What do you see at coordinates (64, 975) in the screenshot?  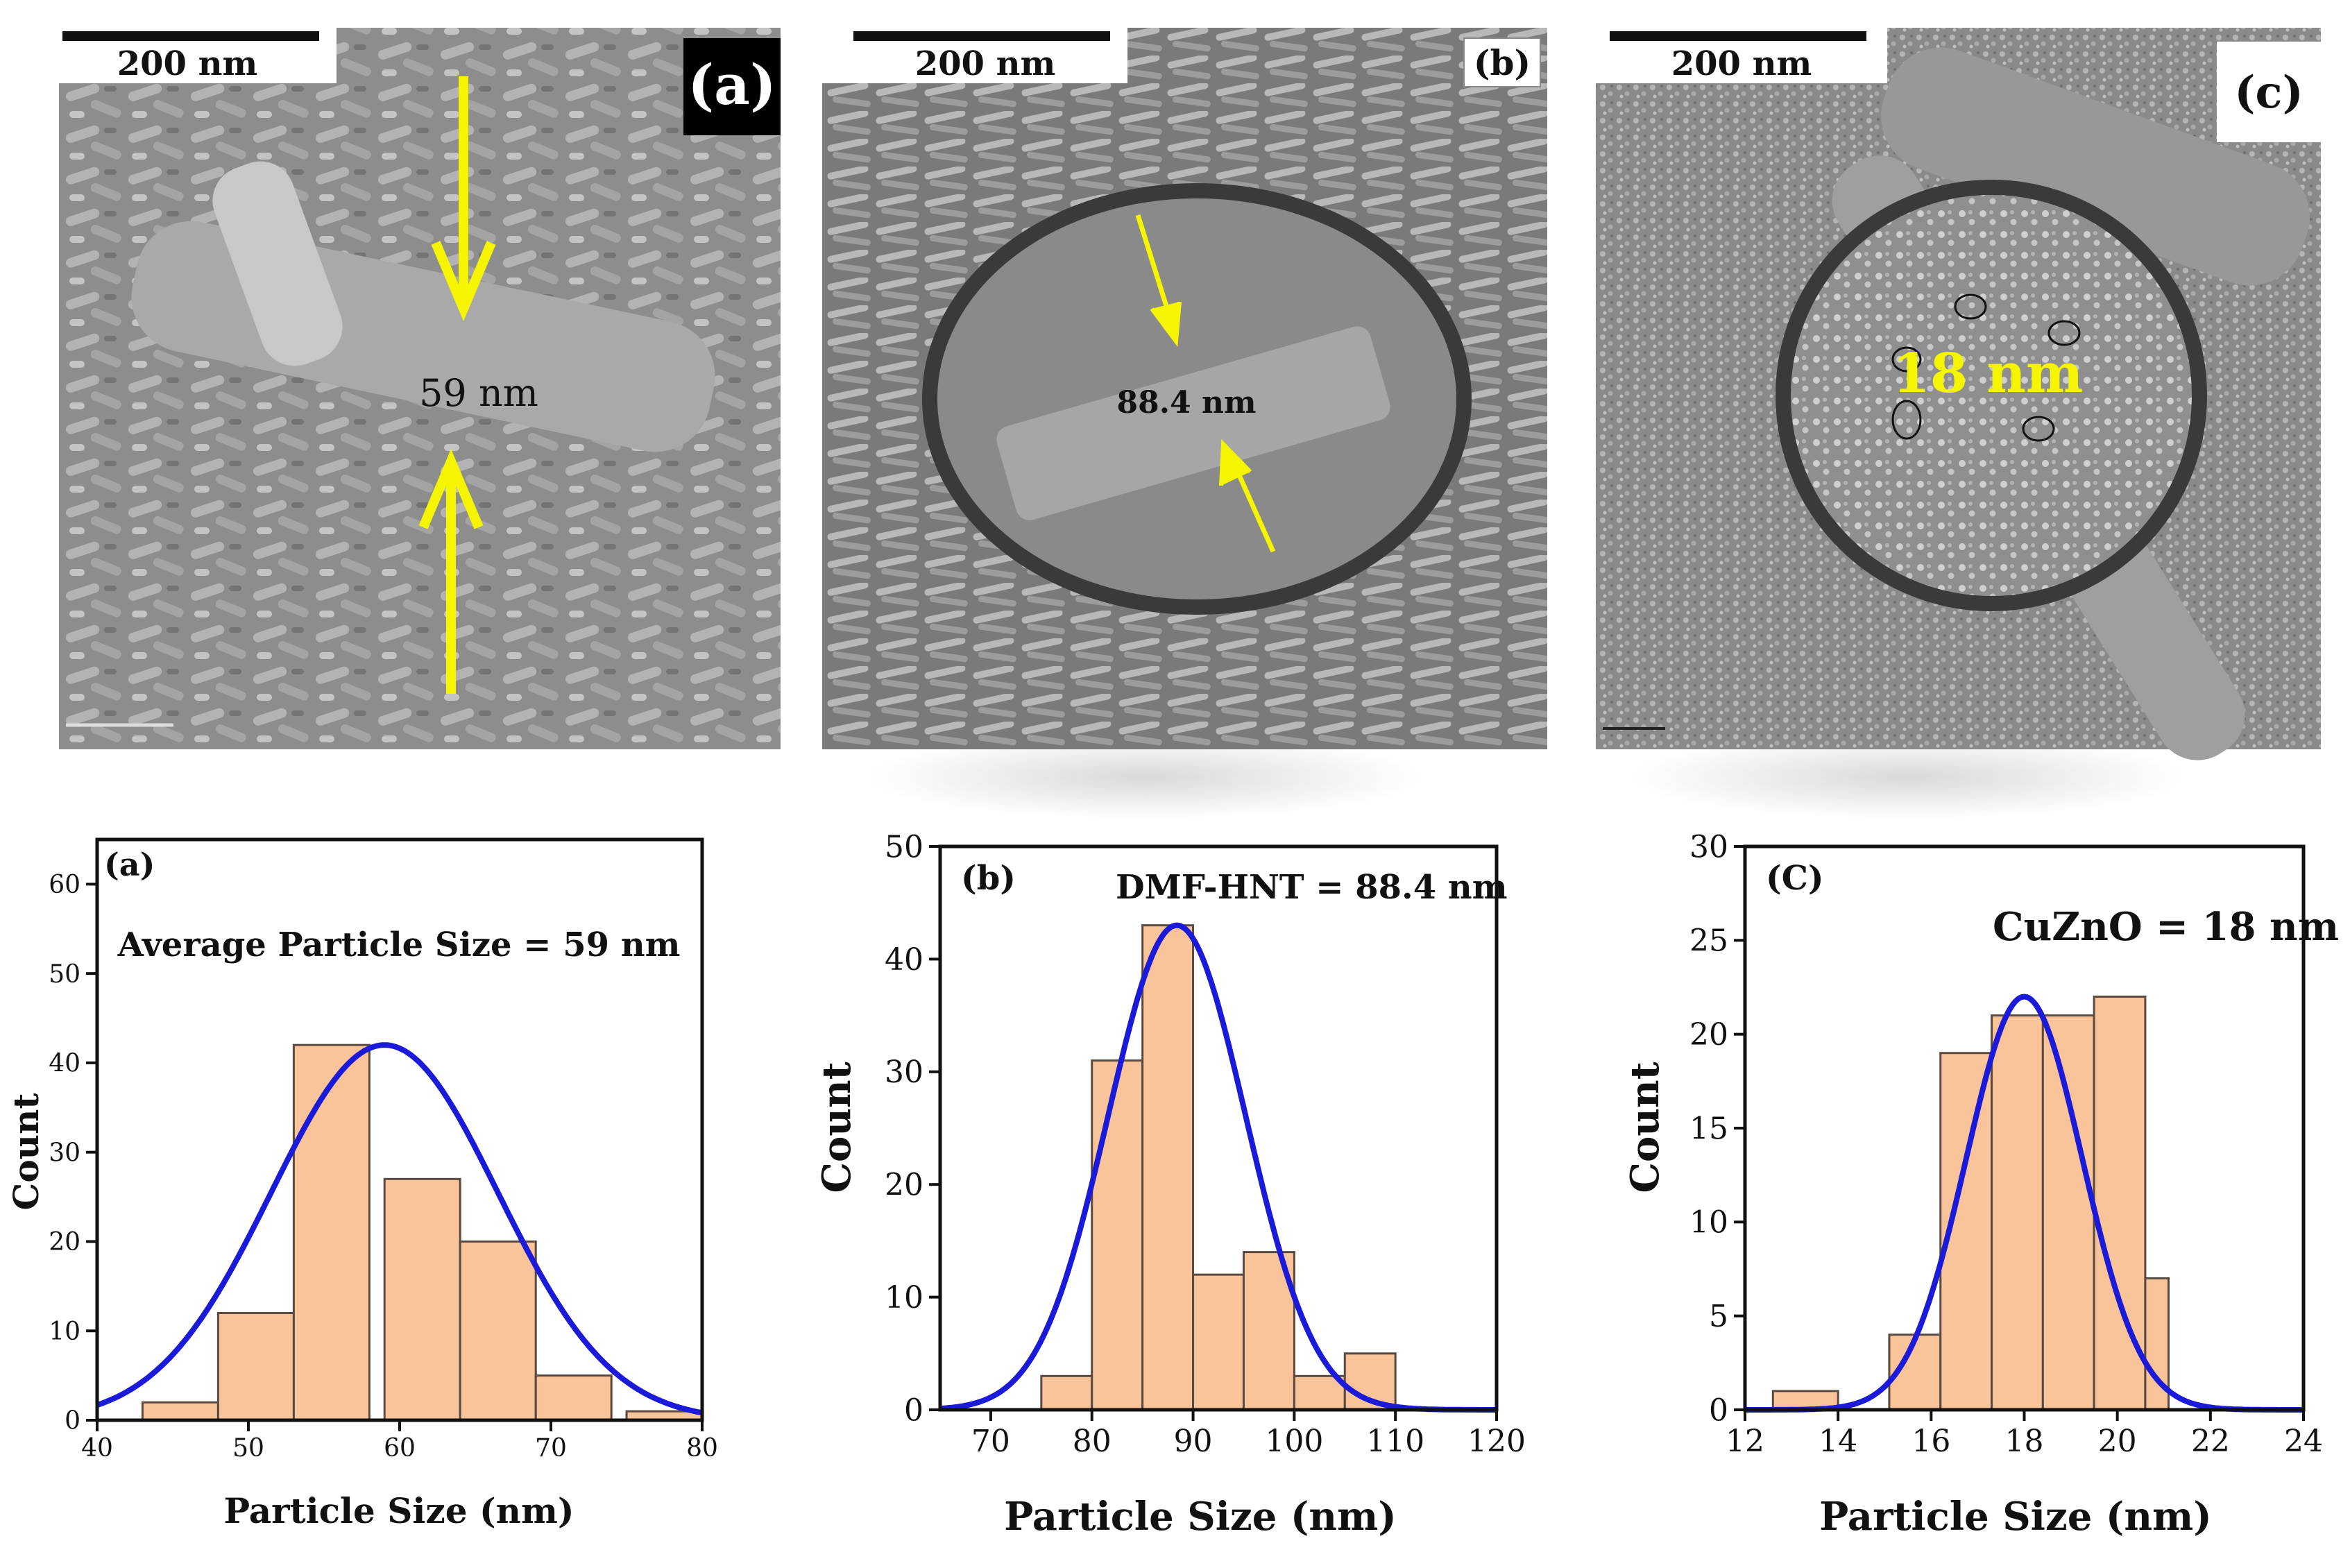 I see `chart-a-y-tick-label-5: 50` at bounding box center [64, 975].